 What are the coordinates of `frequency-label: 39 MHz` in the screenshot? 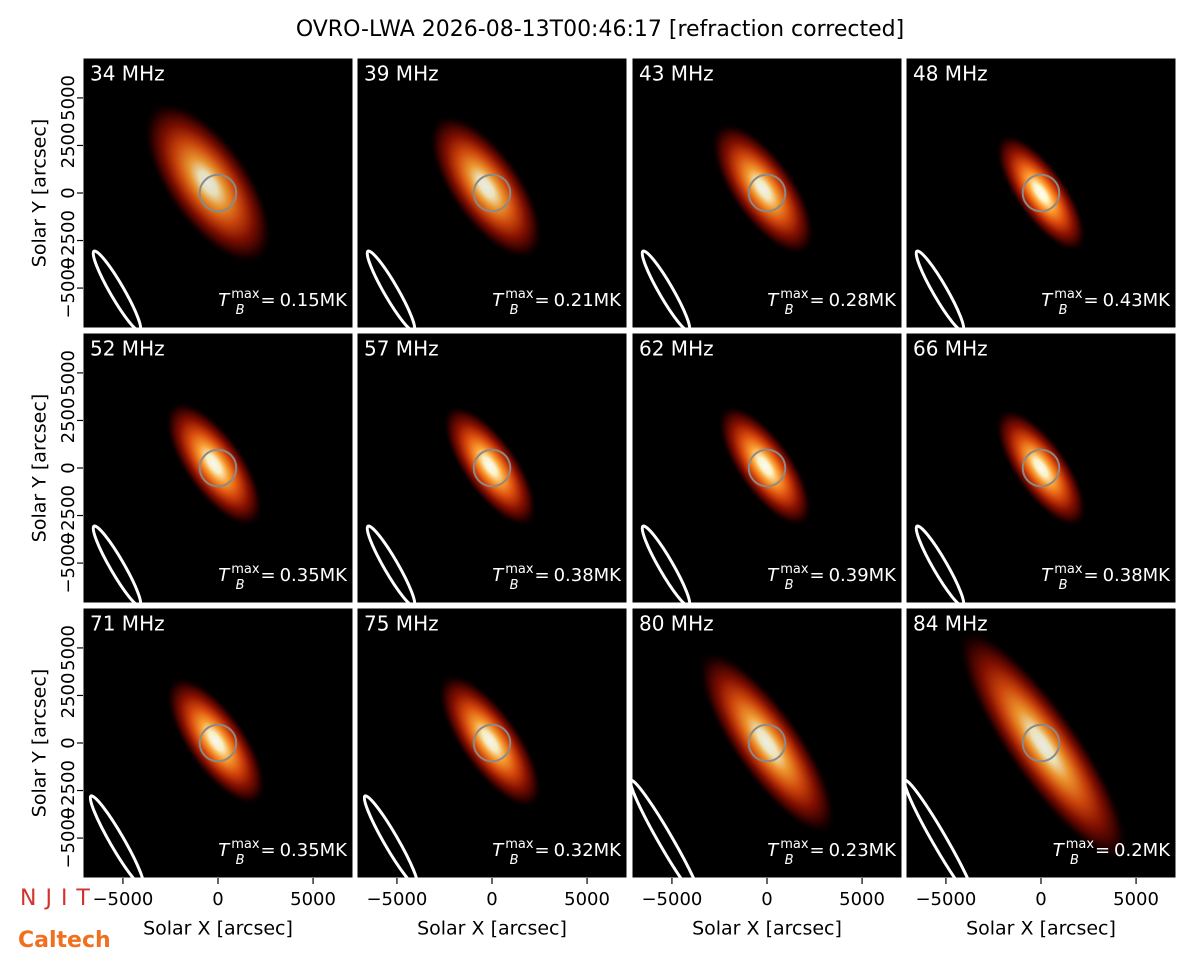 It's located at (401, 74).